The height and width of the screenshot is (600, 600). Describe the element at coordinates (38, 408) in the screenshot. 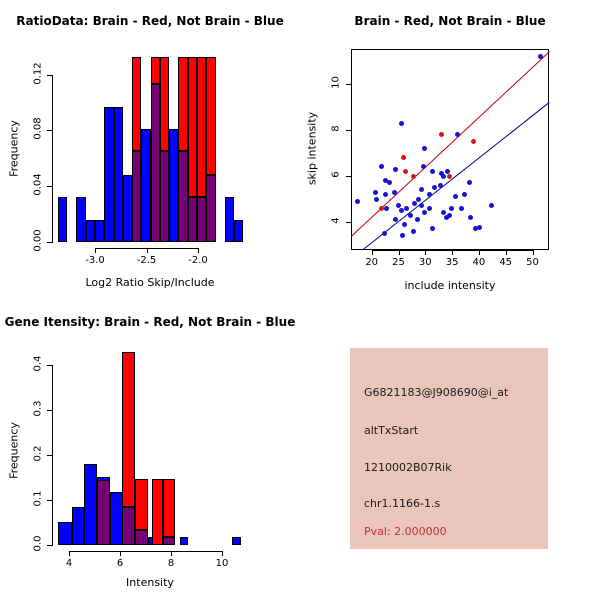

I see `intensity-hist-y-tick-label: 0.3` at that location.